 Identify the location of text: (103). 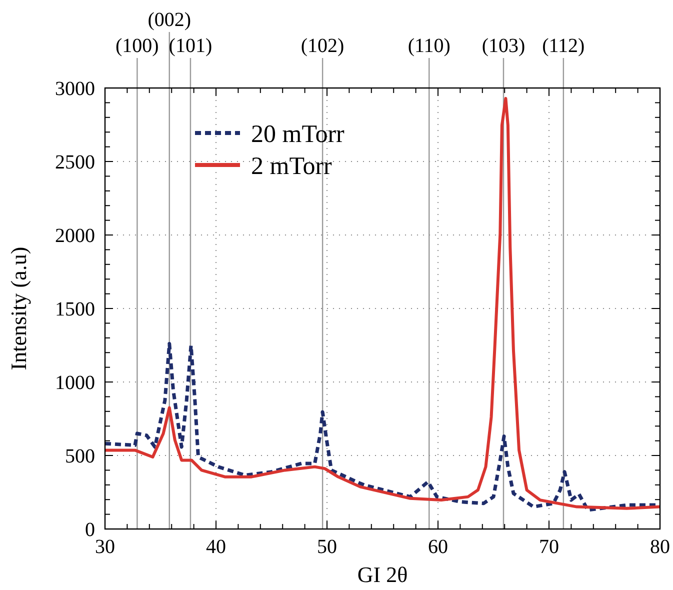
(504, 46).